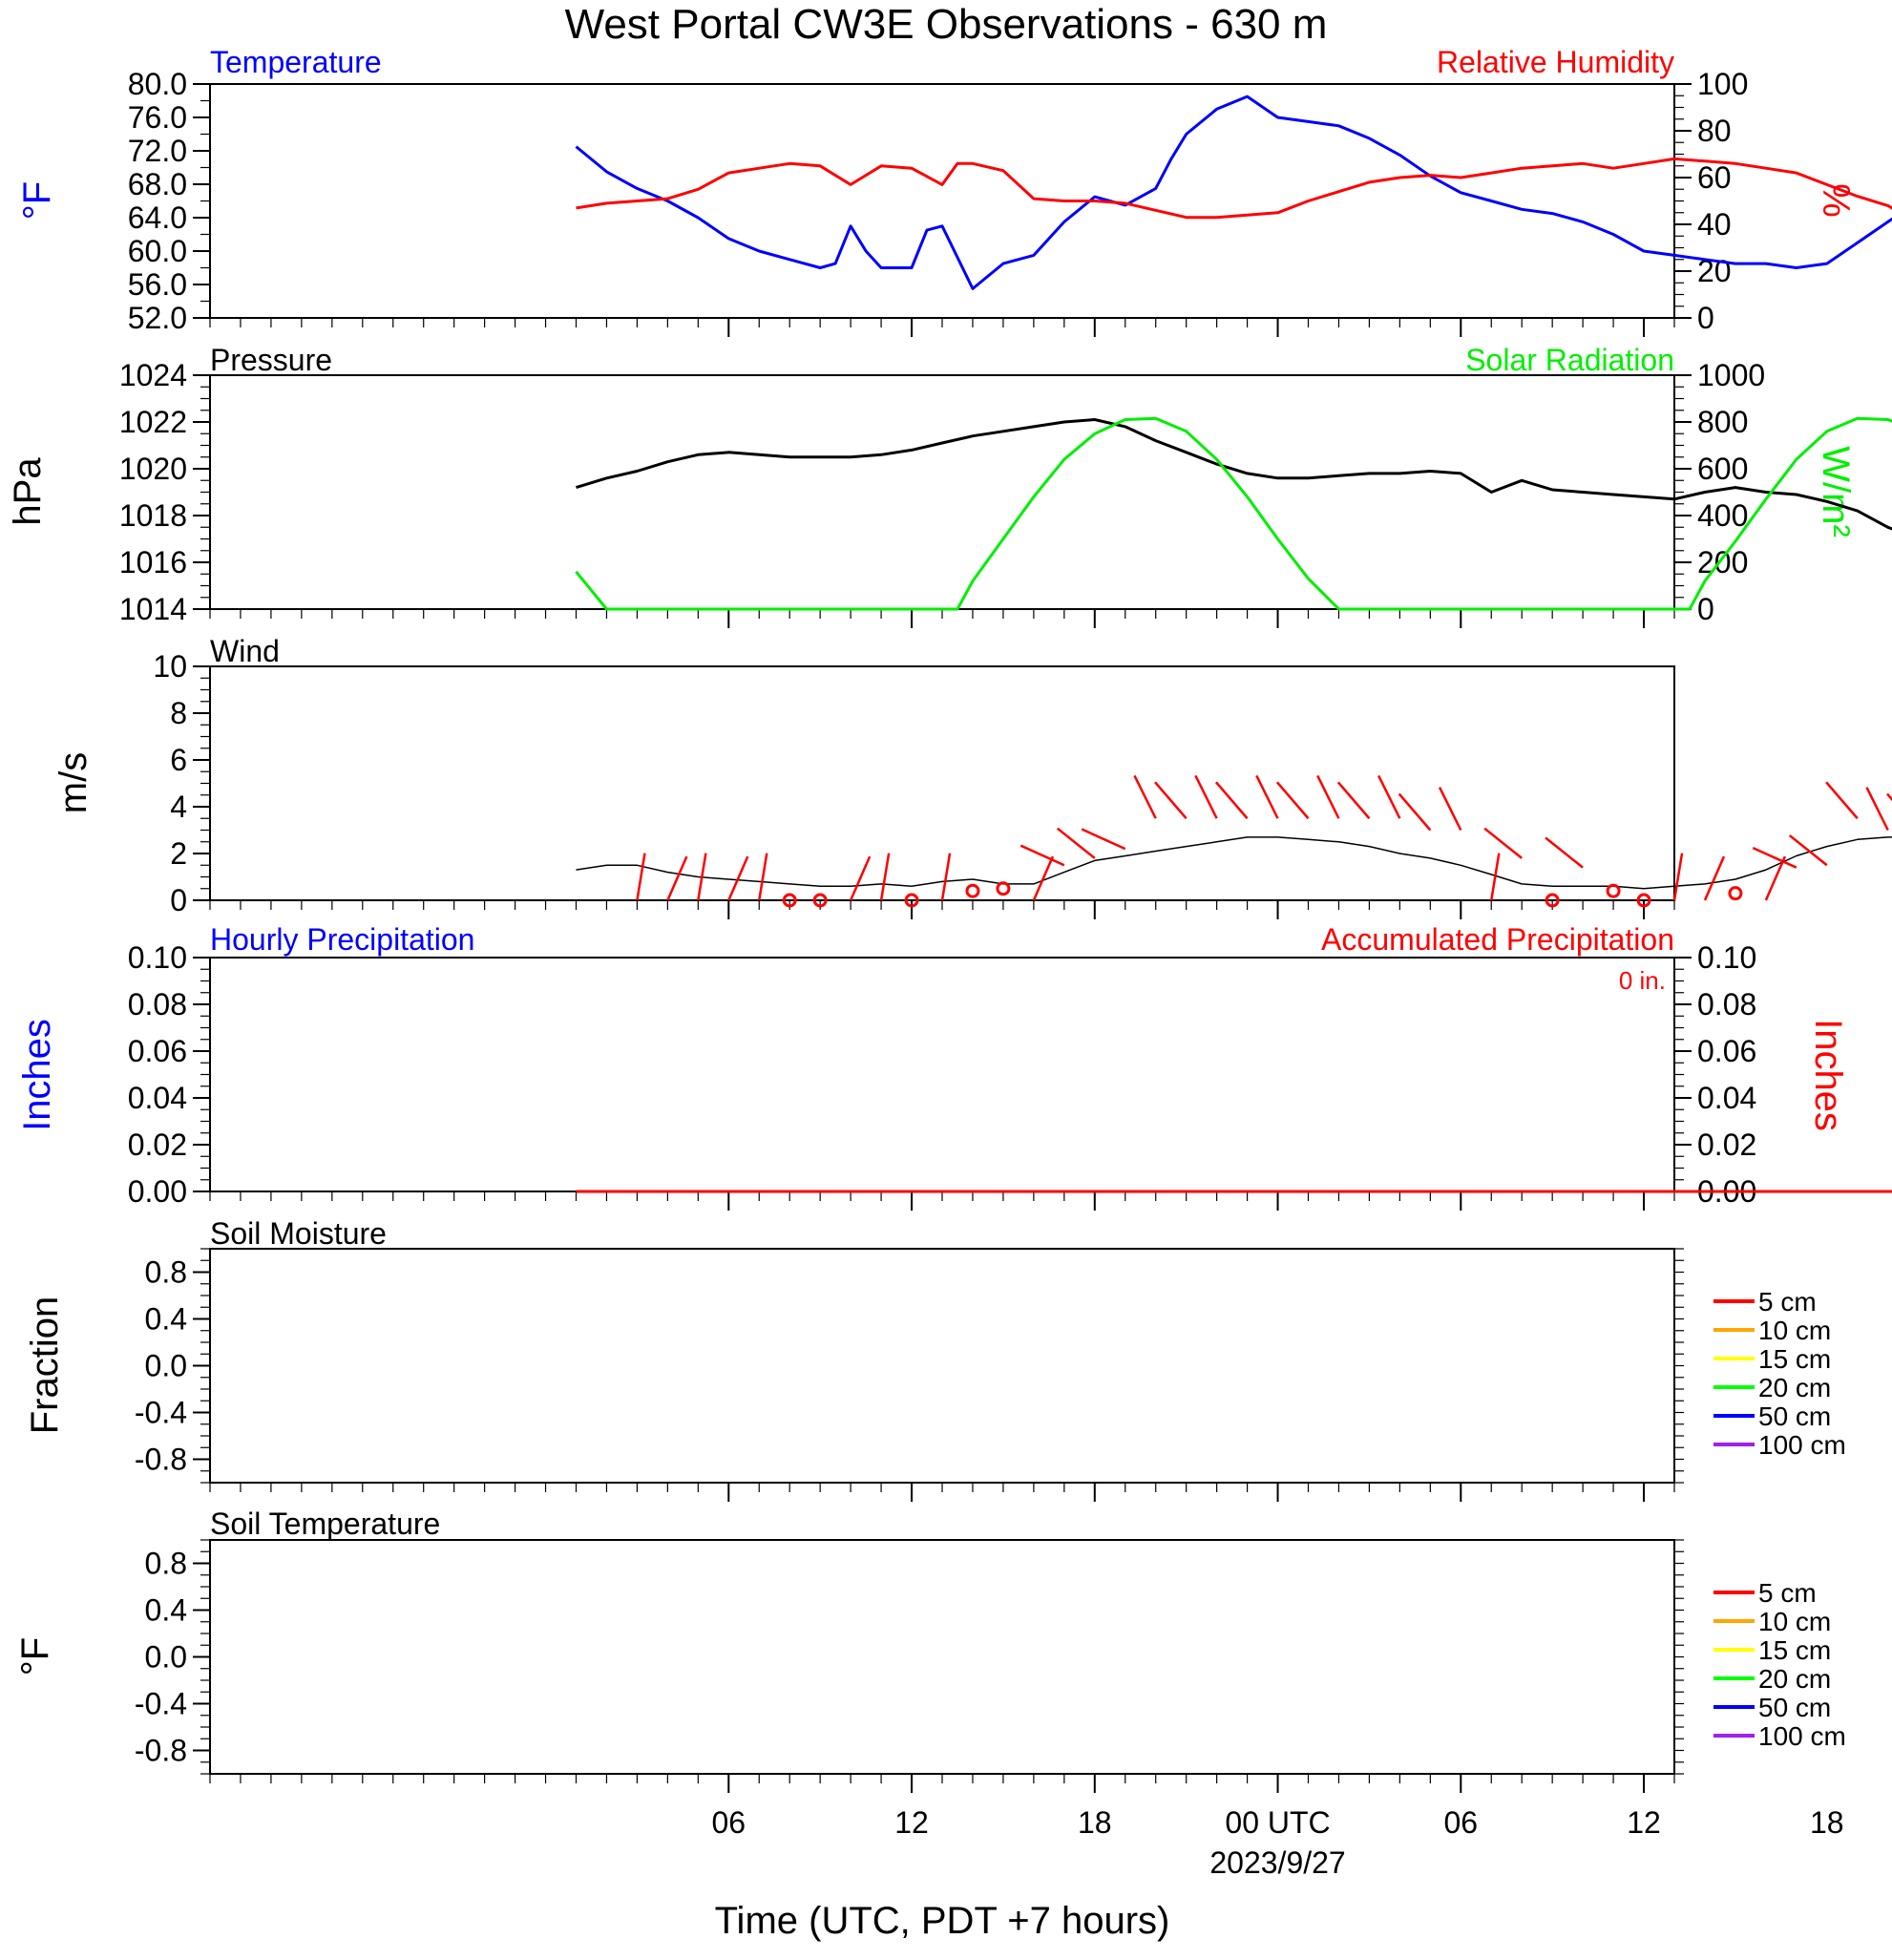  What do you see at coordinates (153, 375) in the screenshot?
I see `left-tick-label: 1024` at bounding box center [153, 375].